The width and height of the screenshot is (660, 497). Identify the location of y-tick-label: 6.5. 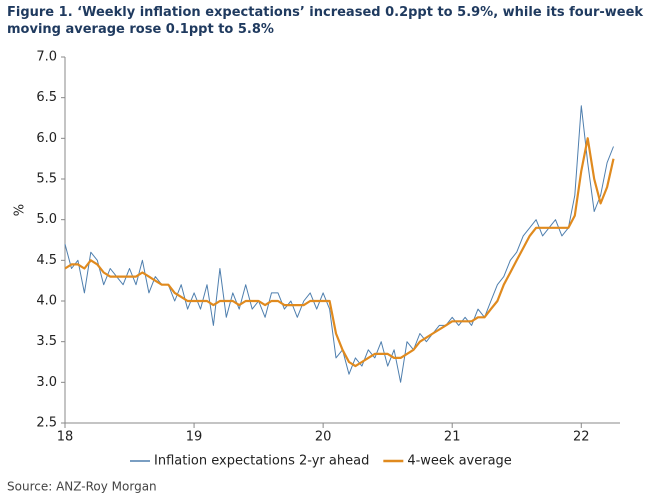
(46, 97).